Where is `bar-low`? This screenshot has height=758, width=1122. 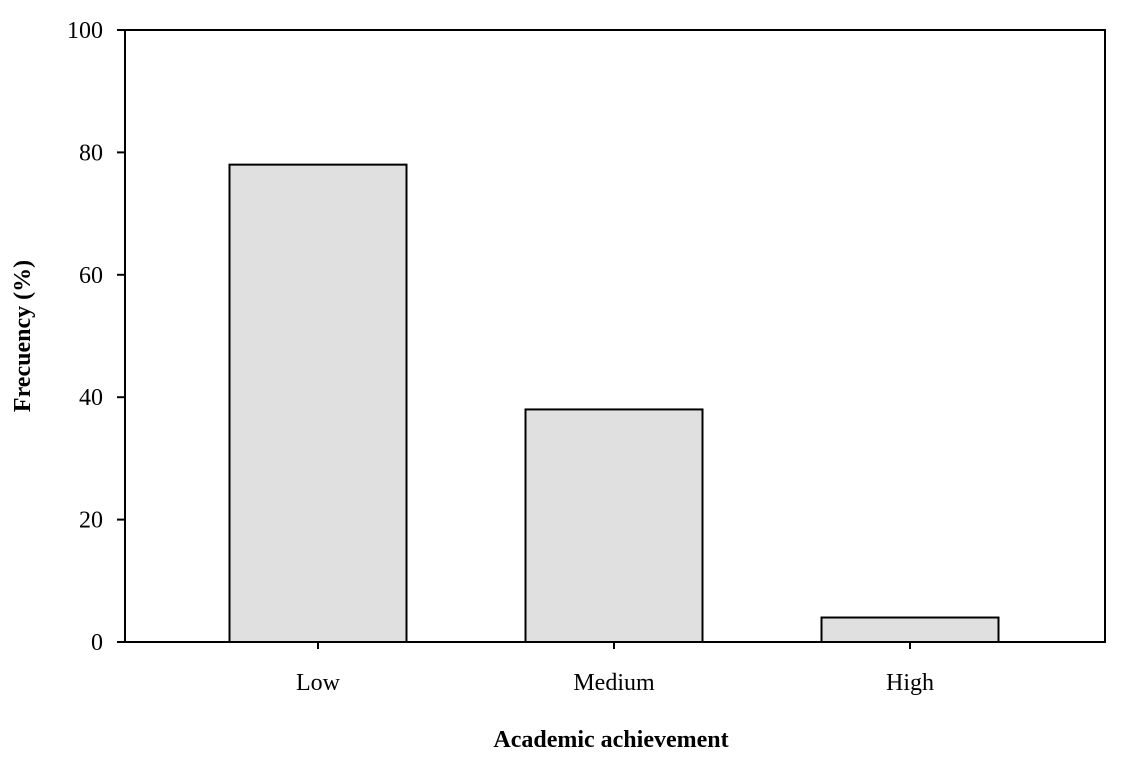 bar-low is located at coordinates (318, 403).